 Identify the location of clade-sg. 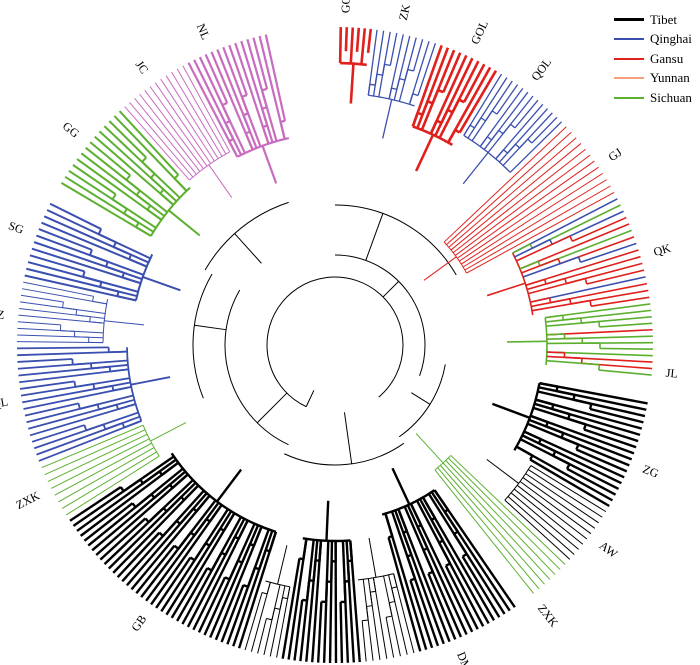
(102, 252).